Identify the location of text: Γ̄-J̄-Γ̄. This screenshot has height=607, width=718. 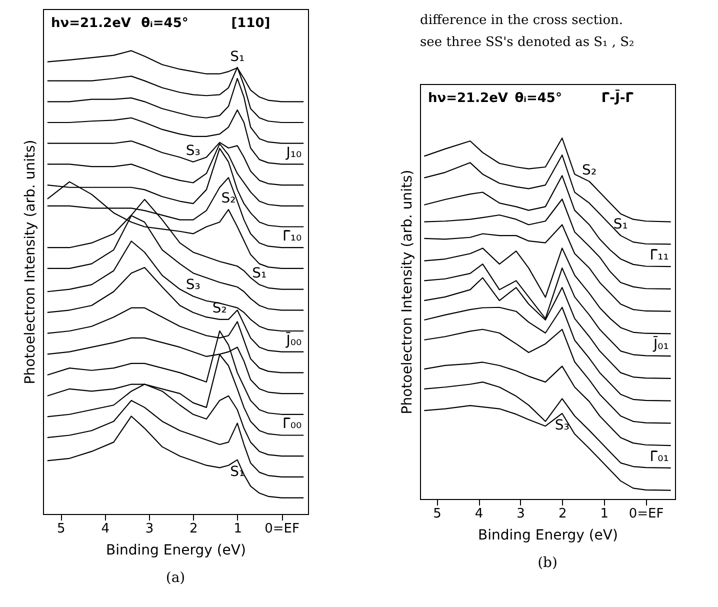
(617, 98).